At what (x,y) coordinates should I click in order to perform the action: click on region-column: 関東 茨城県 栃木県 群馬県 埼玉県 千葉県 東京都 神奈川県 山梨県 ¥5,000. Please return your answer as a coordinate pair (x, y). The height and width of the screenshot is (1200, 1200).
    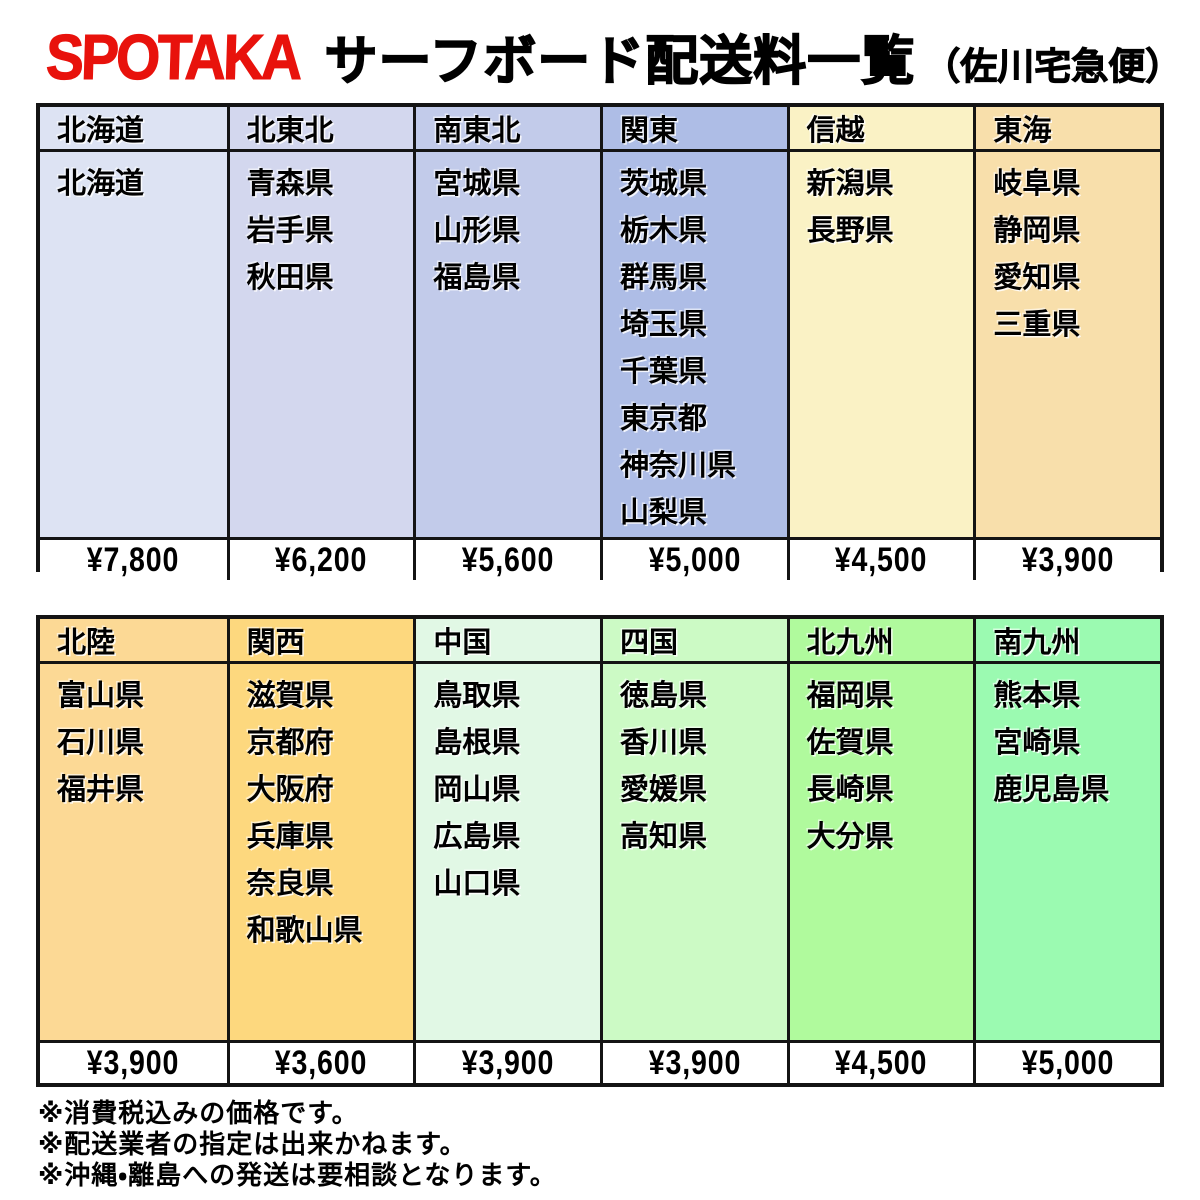
    Looking at the image, I should click on (693, 343).